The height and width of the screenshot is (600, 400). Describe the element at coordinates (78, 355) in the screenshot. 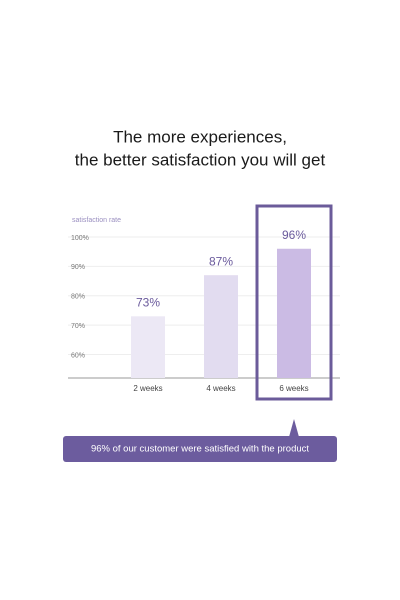

I see `y-tick-label: 60%` at that location.